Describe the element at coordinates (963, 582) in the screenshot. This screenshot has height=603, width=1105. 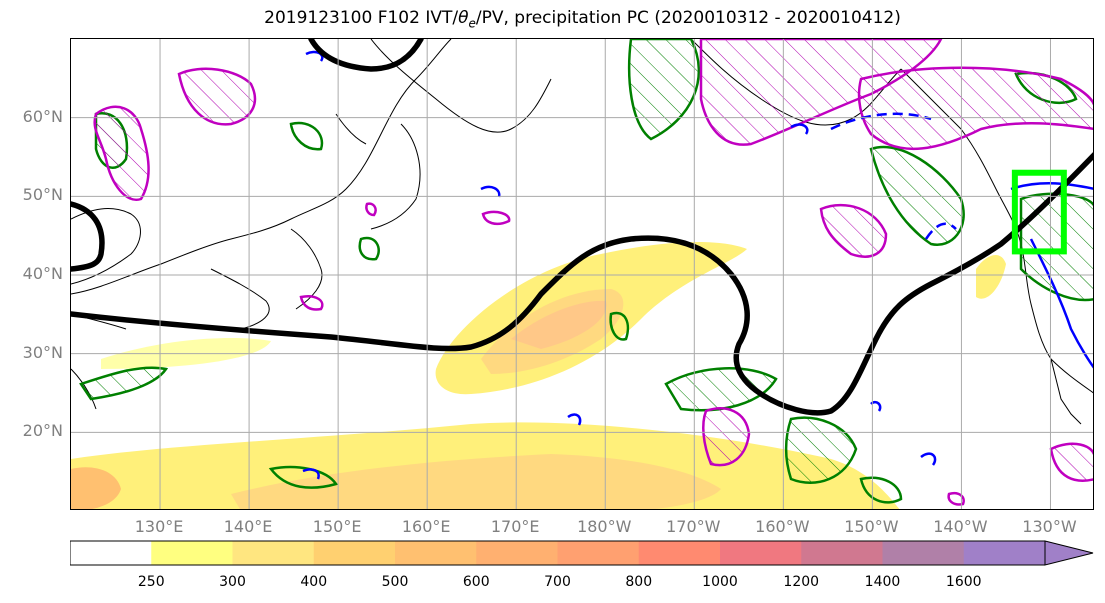
I see `colorbar-tick-label: 1600` at that location.